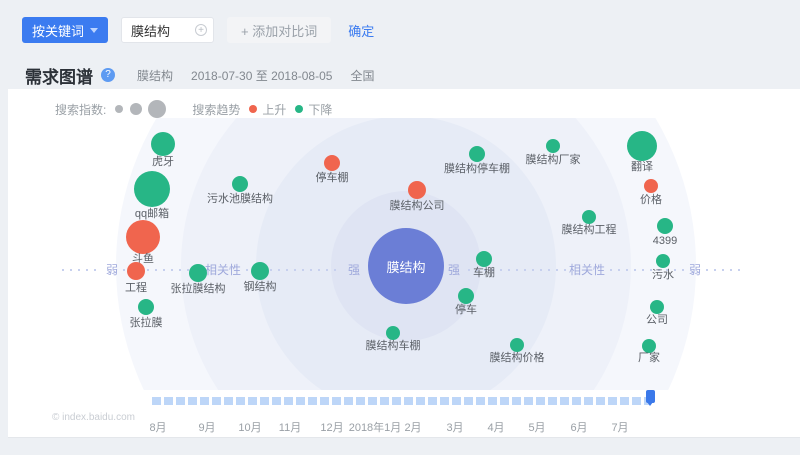 This screenshot has width=800, height=455. Describe the element at coordinates (207, 428) in the screenshot. I see `timeline-month-label: 9月` at that location.